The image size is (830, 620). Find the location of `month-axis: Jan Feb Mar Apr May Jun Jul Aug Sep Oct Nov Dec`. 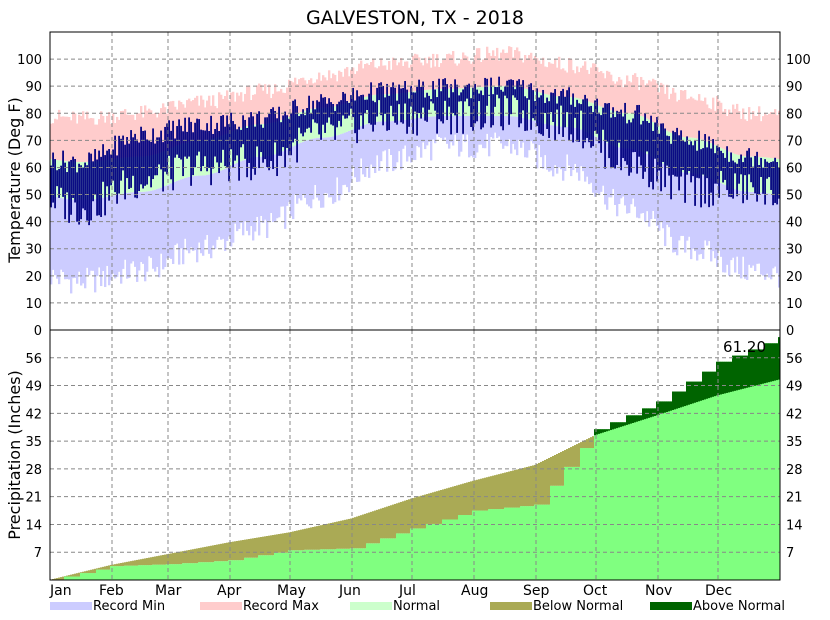

month-axis: Jan Feb Mar Apr May Jun Jul Aug Sep Oct Nov Dec is located at coordinates (390, 591).